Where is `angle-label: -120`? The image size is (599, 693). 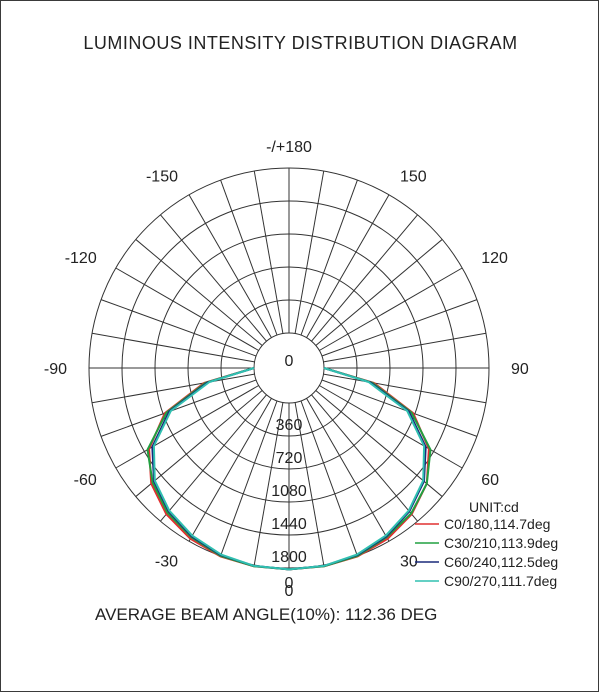 angle-label: -120 is located at coordinates (81, 258).